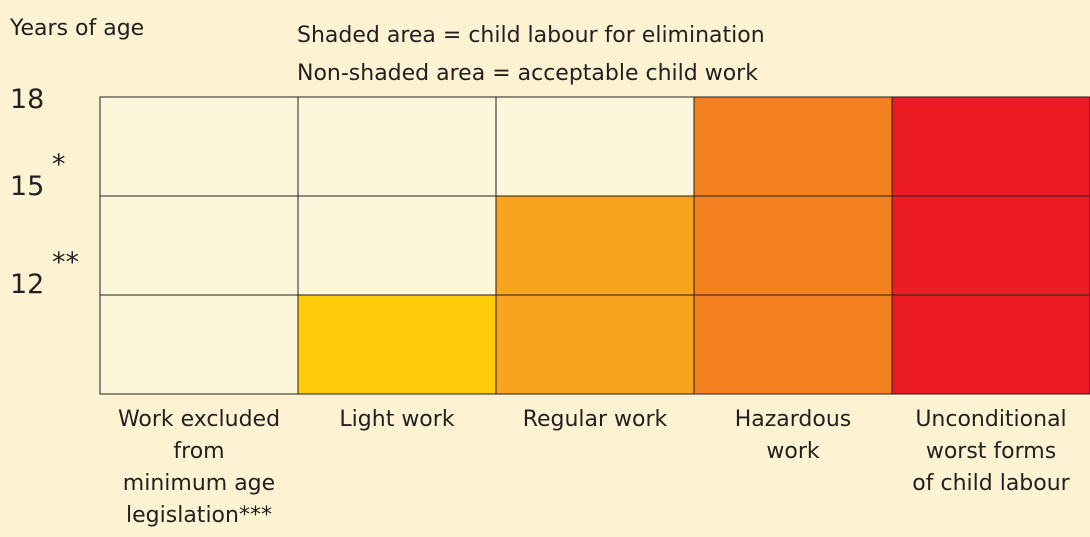 This screenshot has width=1090, height=537. What do you see at coordinates (76, 28) in the screenshot?
I see `axis-title: Years of age` at bounding box center [76, 28].